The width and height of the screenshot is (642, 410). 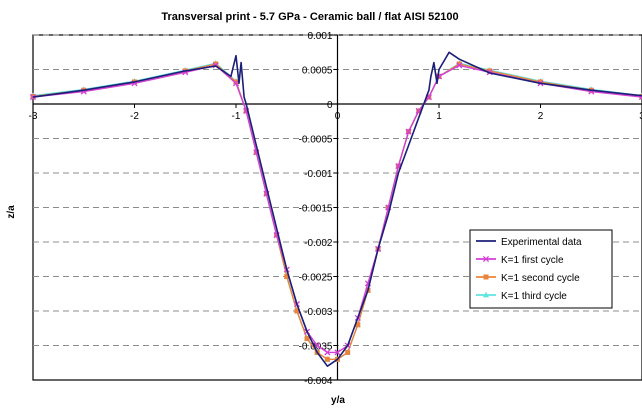 I want to click on legend-label-3: K=1 third cycle, so click(x=534, y=296).